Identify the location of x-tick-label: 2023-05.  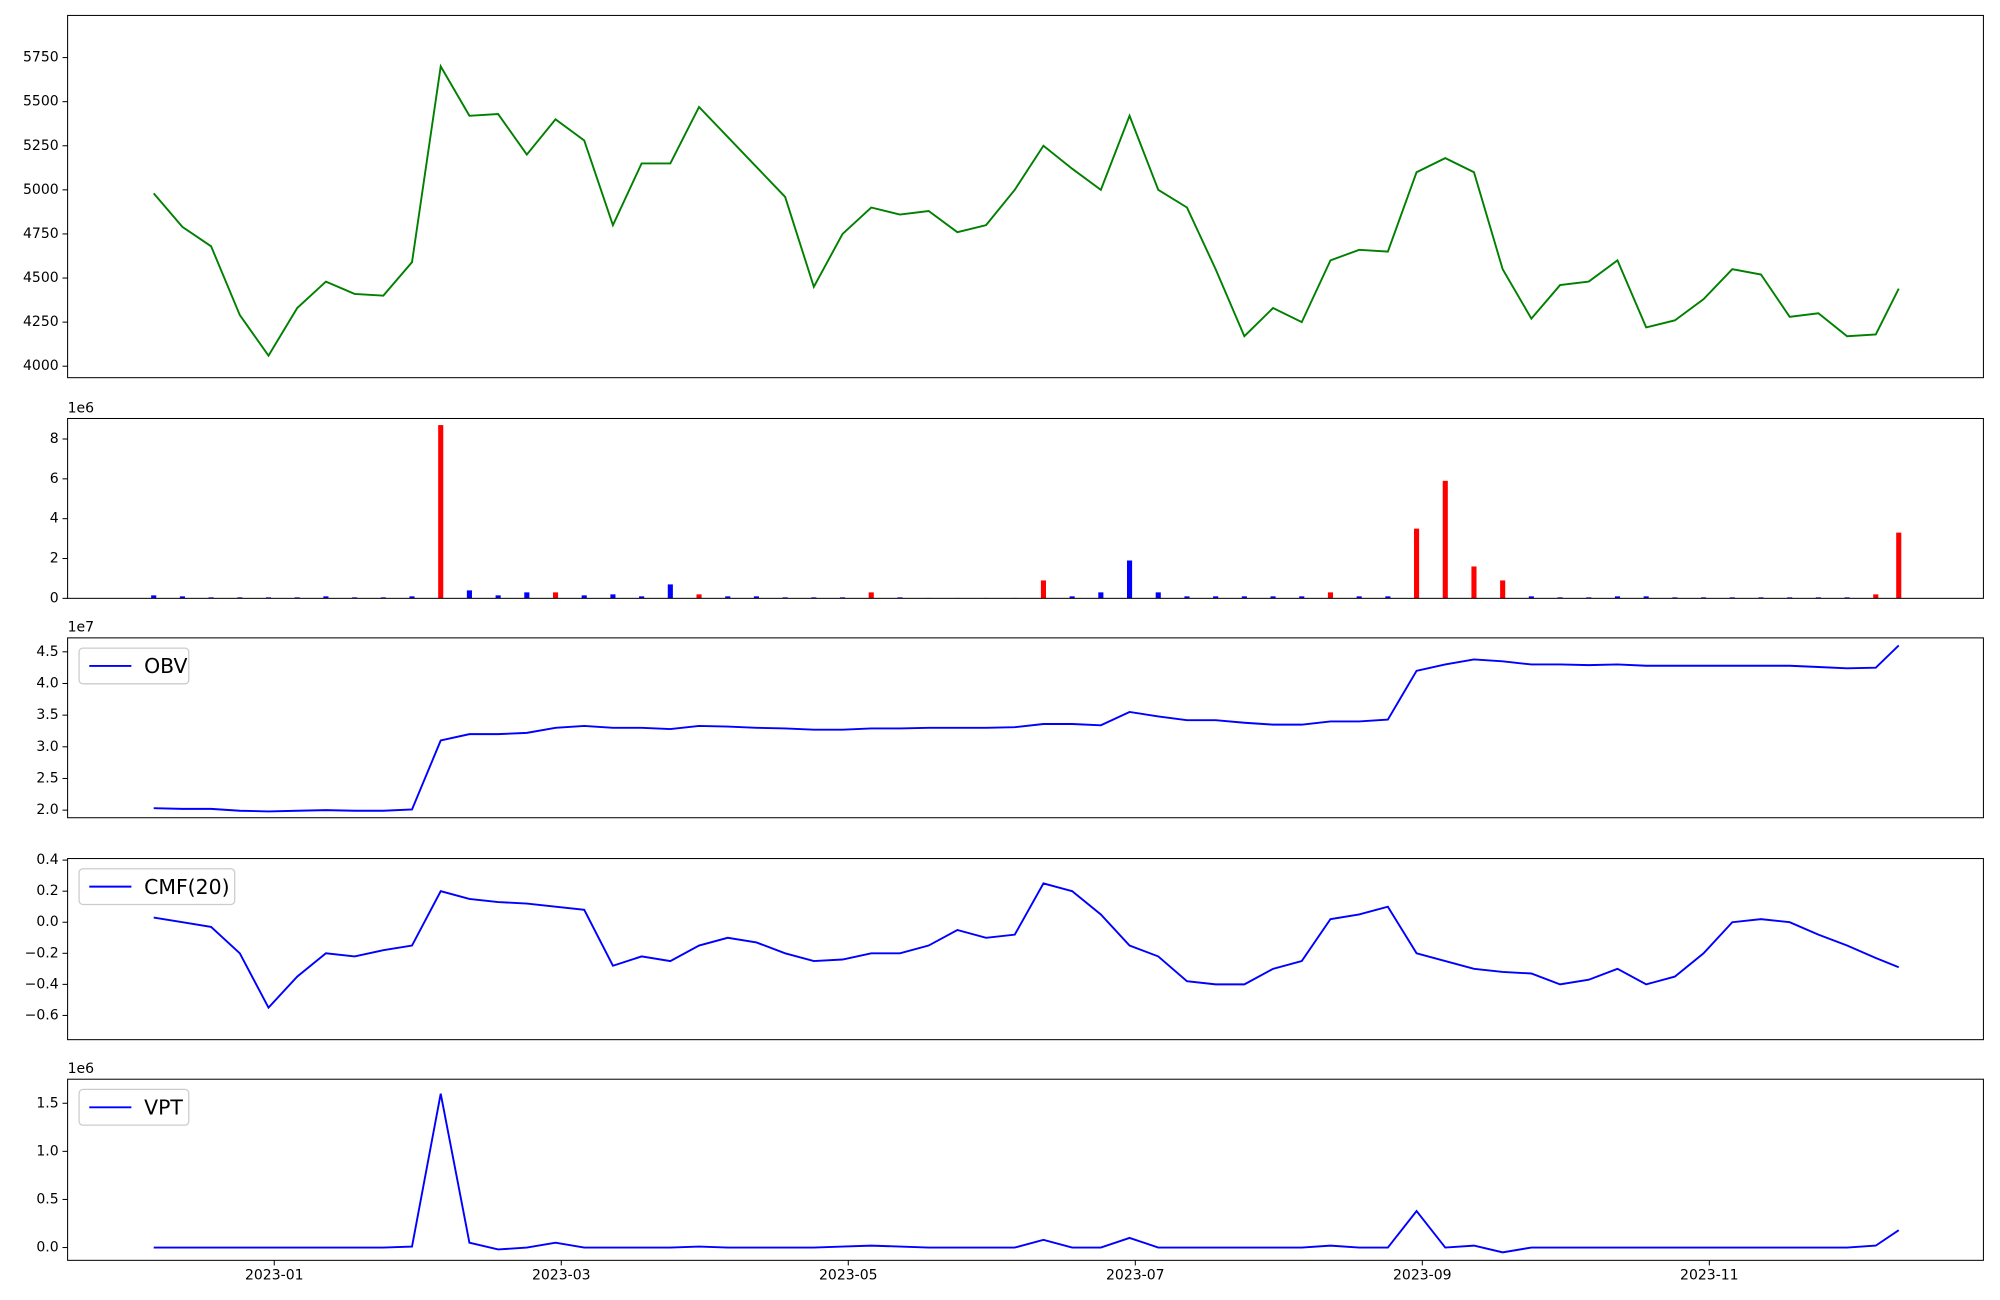
(848, 1276).